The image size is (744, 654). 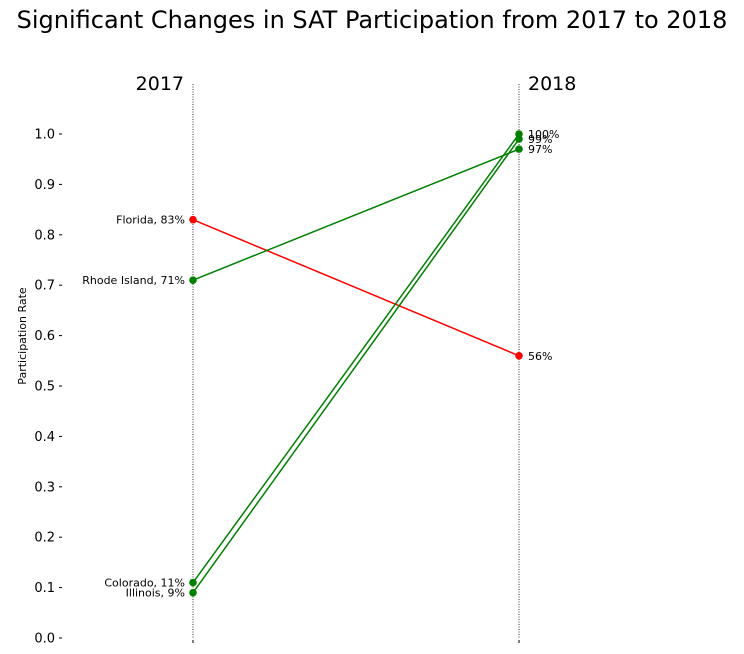 What do you see at coordinates (519, 149) in the screenshot?
I see `data-point-rhode-island-2018` at bounding box center [519, 149].